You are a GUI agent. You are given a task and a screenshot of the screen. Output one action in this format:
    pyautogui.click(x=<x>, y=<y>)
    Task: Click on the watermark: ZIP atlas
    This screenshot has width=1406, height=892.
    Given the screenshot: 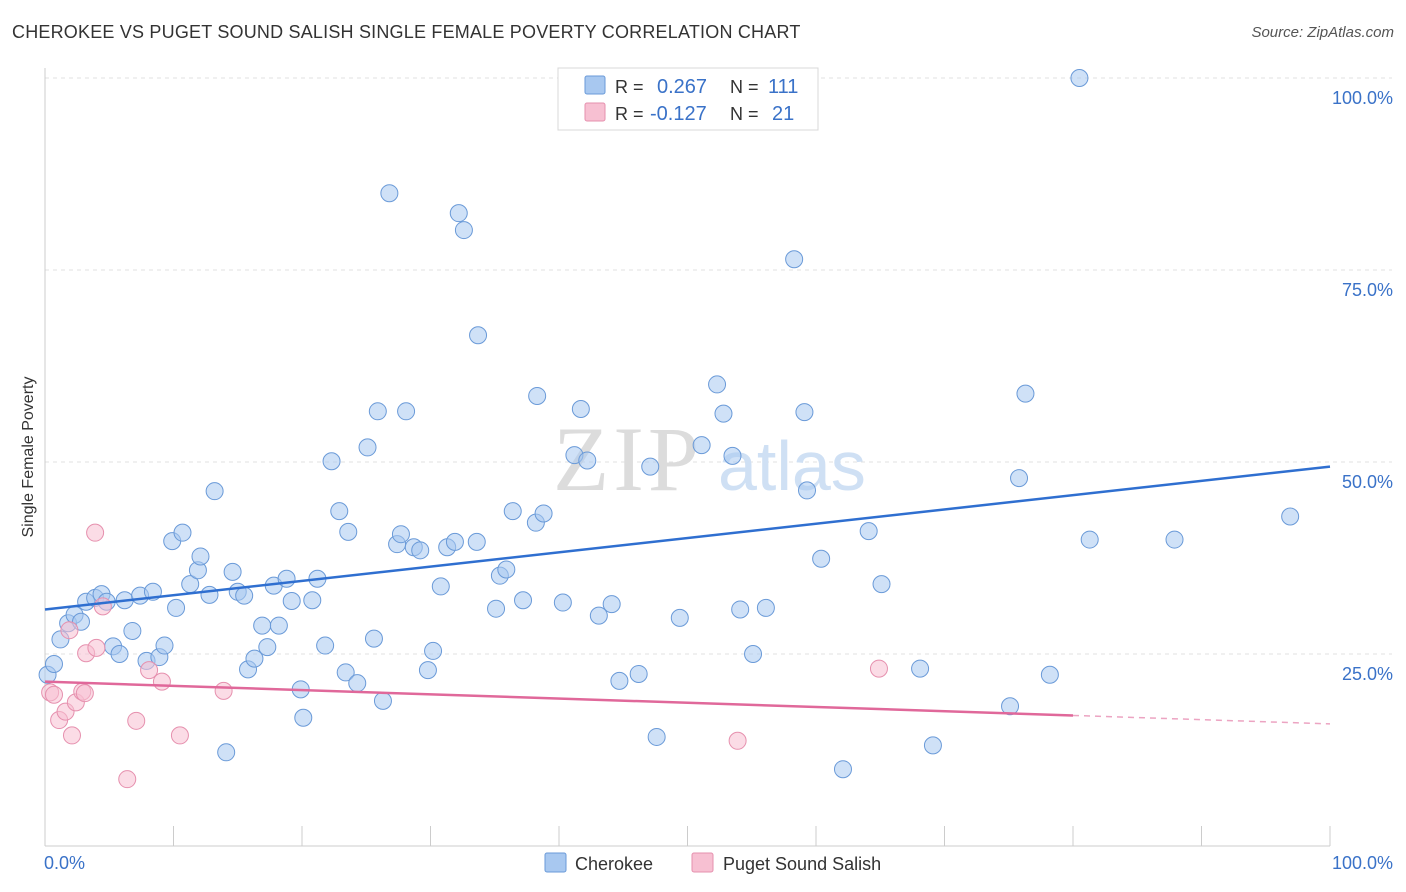 What is the action you would take?
    pyautogui.click(x=709, y=459)
    